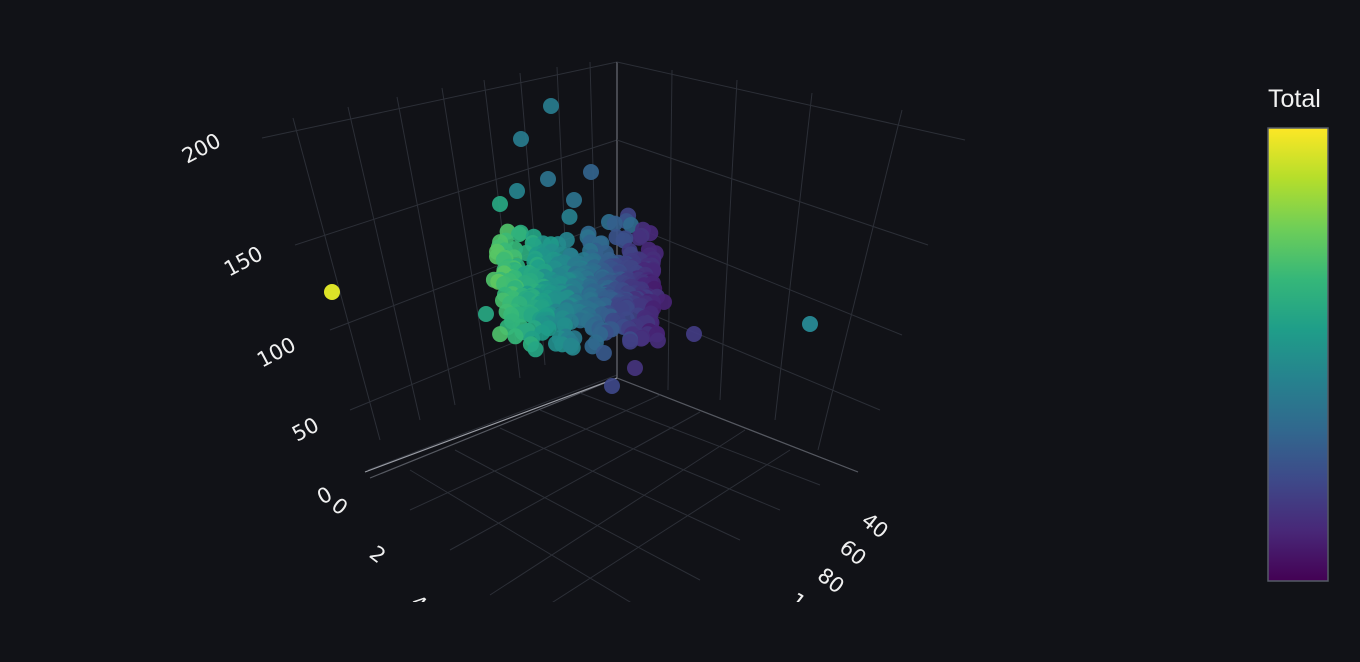  Describe the element at coordinates (1294, 99) in the screenshot. I see `colorbar-title: Total` at that location.